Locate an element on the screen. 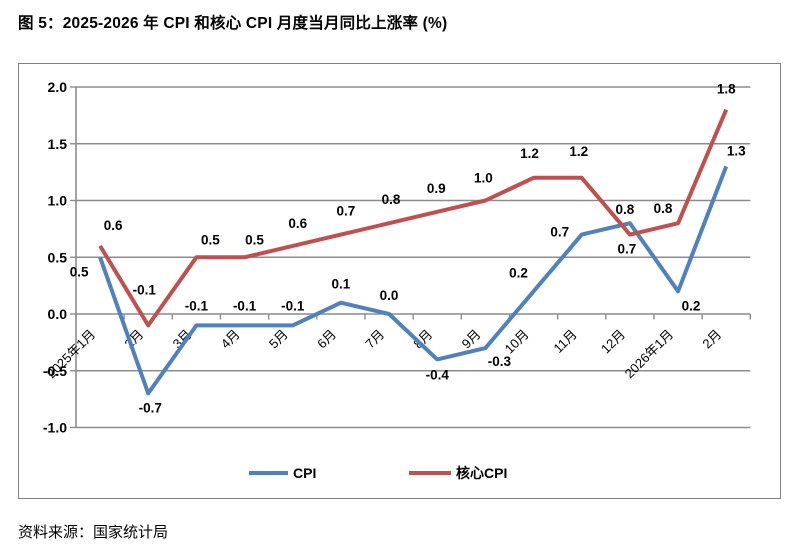  cpi-data-label: 1.3 is located at coordinates (736, 150).